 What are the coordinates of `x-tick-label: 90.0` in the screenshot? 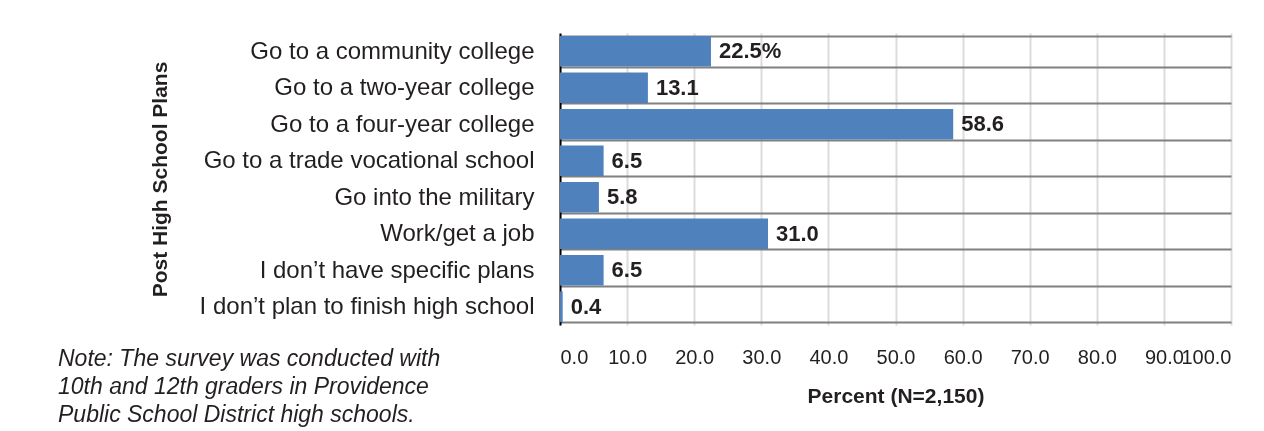 It's located at (1164, 356).